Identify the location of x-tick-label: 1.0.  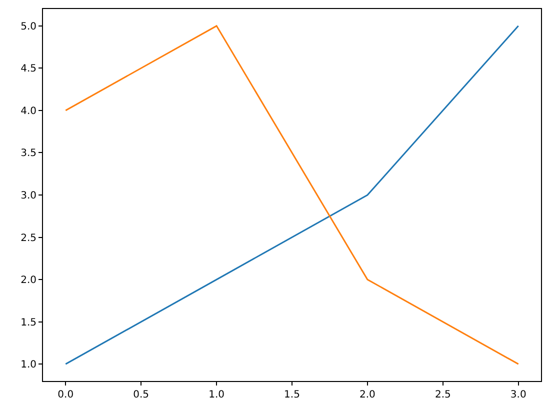
(216, 395).